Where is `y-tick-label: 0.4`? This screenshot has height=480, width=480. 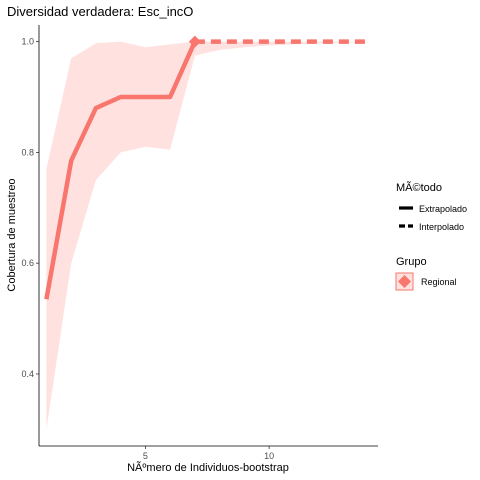 y-tick-label: 0.4 is located at coordinates (27, 374).